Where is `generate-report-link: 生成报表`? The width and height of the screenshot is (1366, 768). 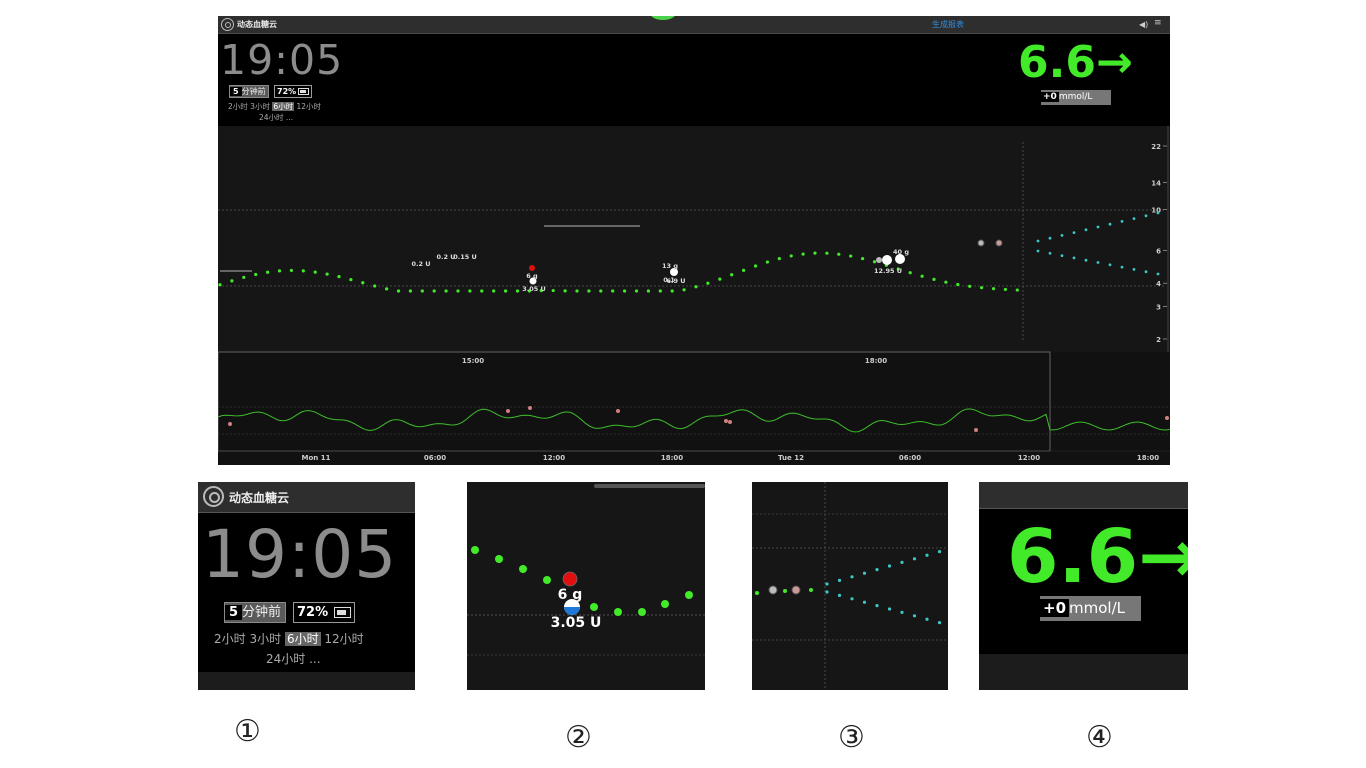
generate-report-link: 生成报表 is located at coordinates (948, 24).